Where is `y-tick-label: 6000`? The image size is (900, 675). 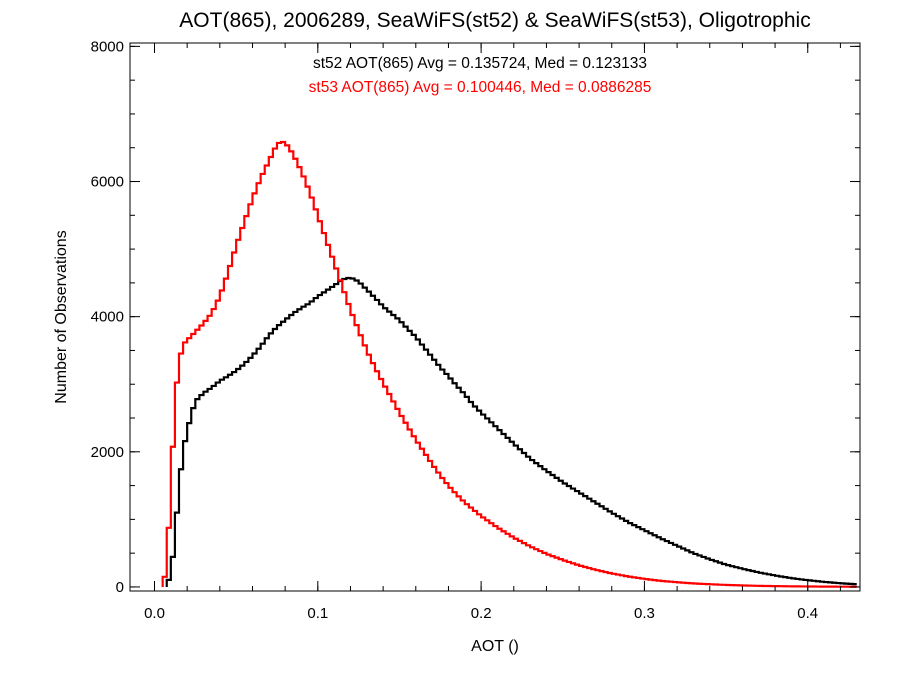
y-tick-label: 6000 is located at coordinates (107, 182).